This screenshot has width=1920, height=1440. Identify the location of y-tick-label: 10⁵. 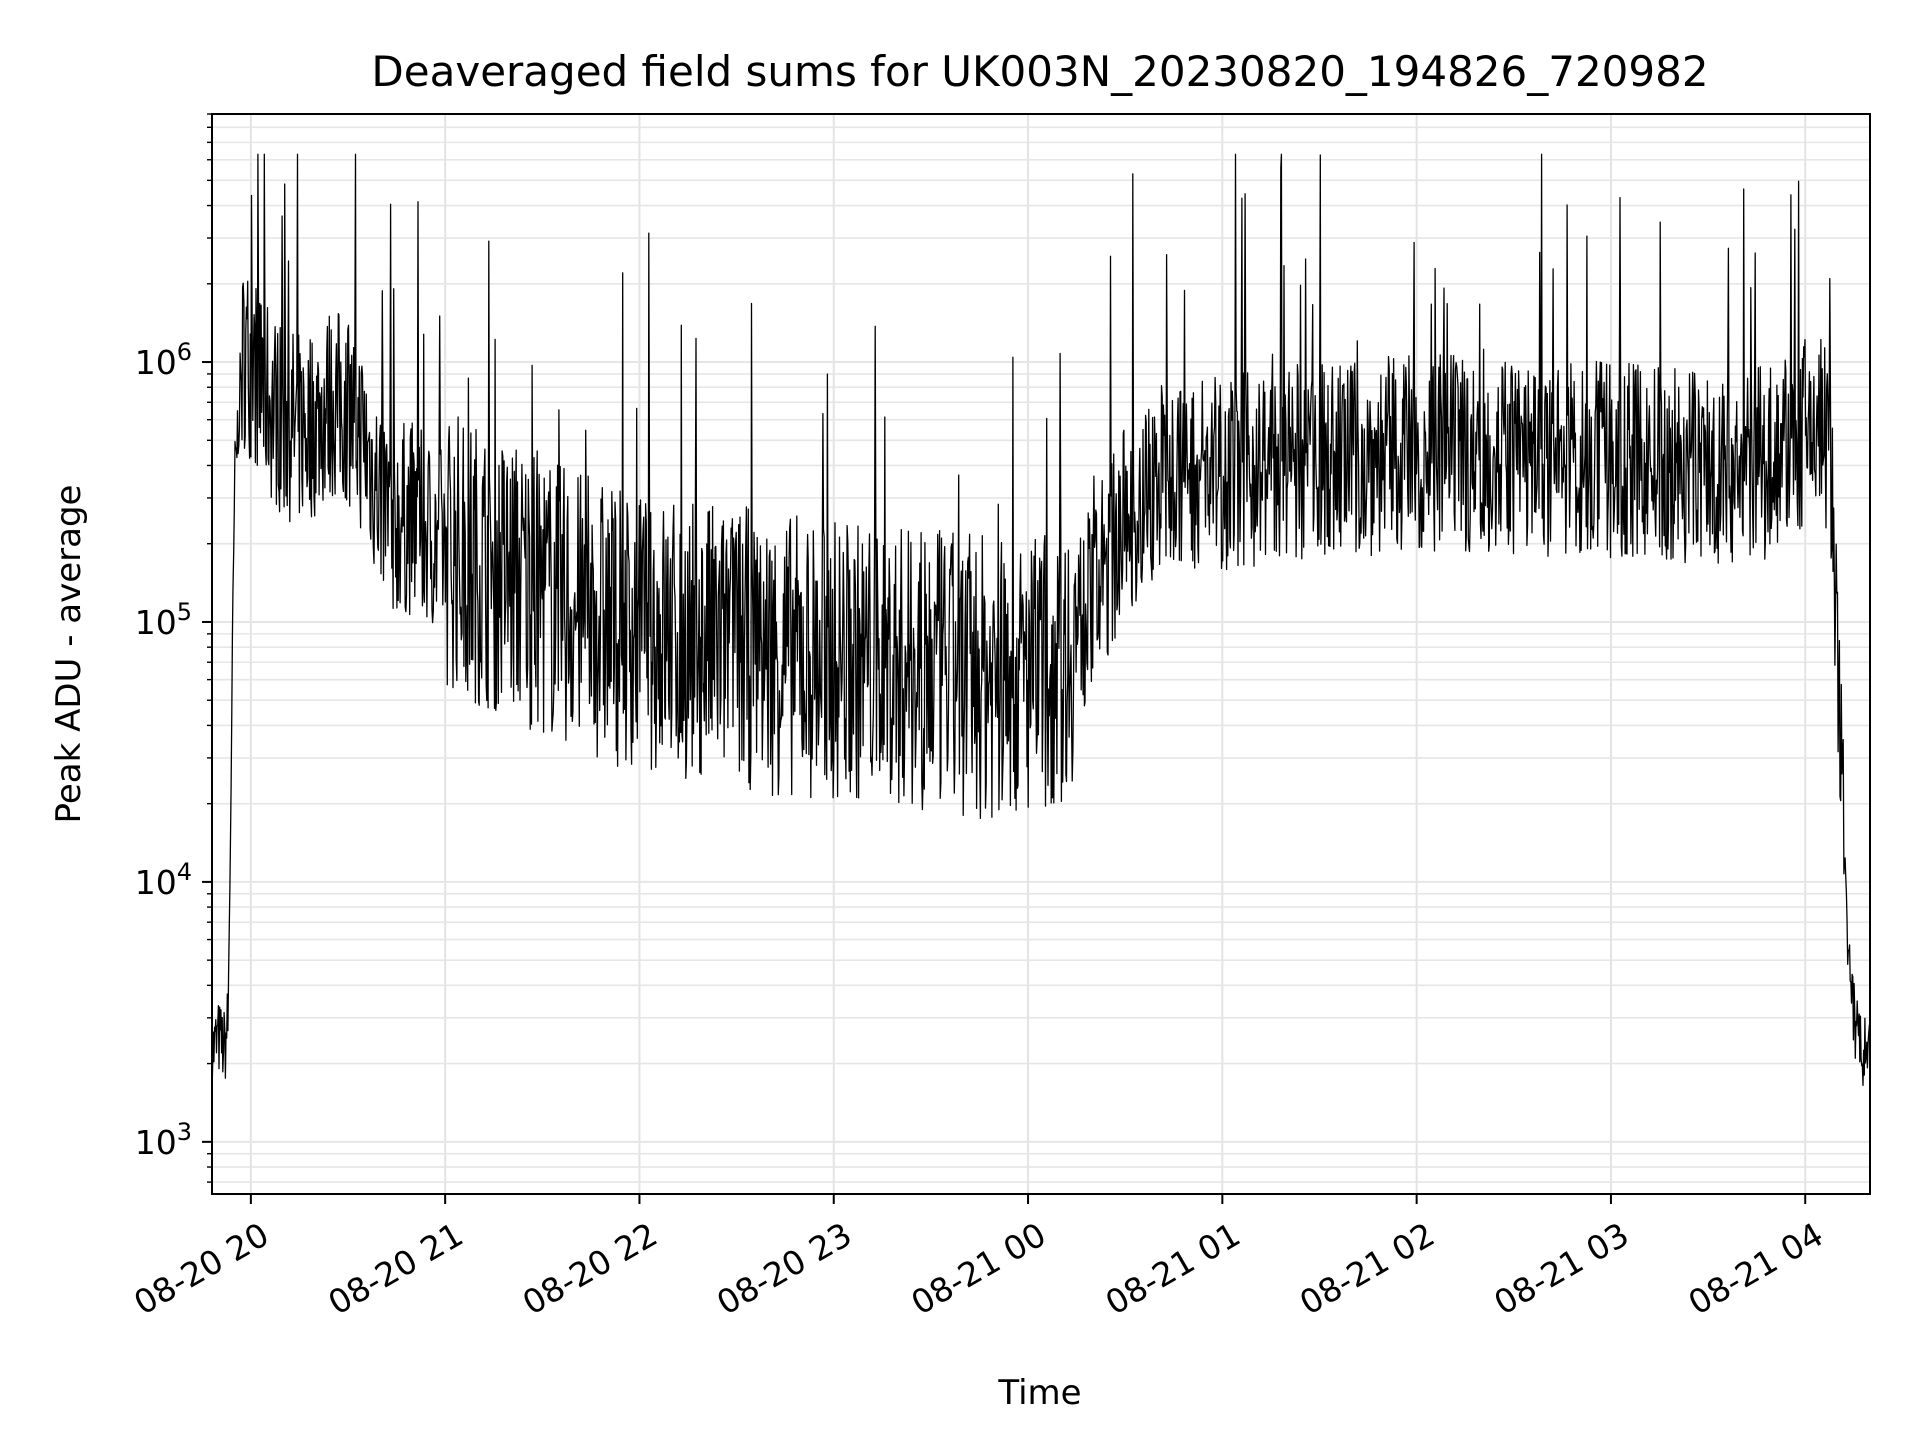
(163, 620).